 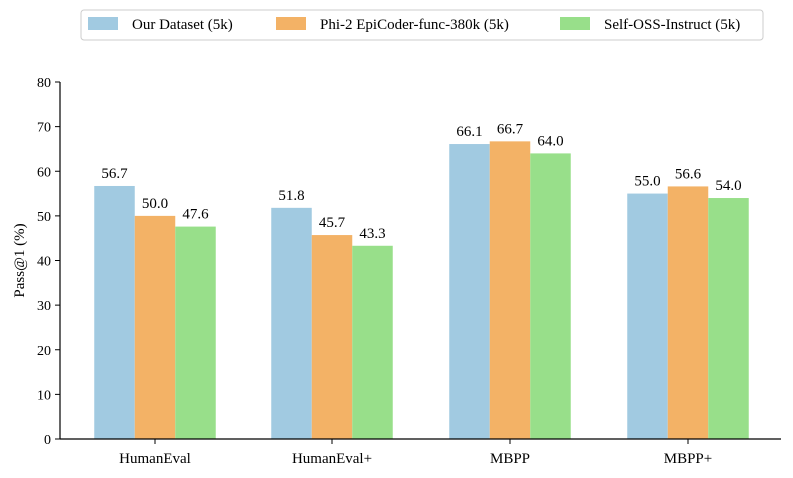 What do you see at coordinates (332, 337) in the screenshot?
I see `bar-2-humaneval-` at bounding box center [332, 337].